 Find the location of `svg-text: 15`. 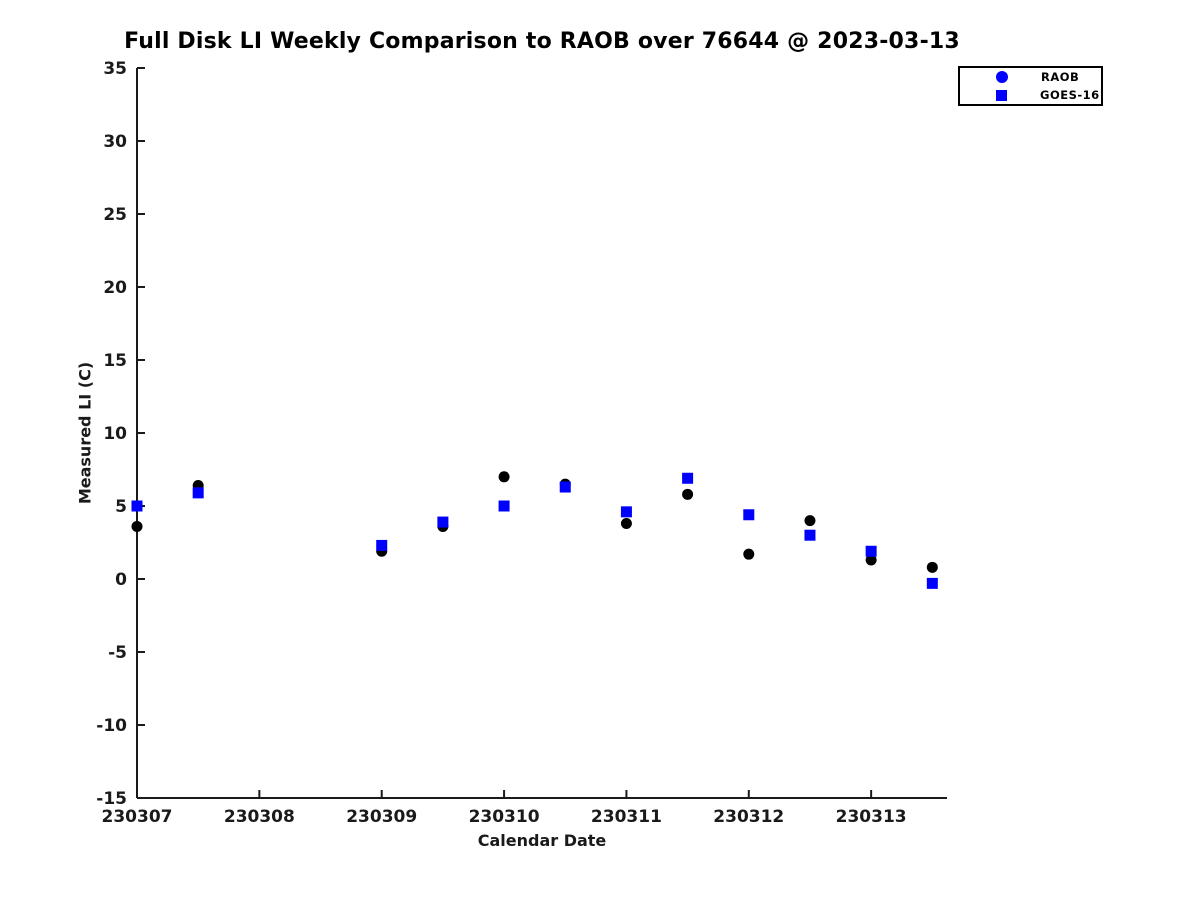

svg-text: 15 is located at coordinates (115, 361).